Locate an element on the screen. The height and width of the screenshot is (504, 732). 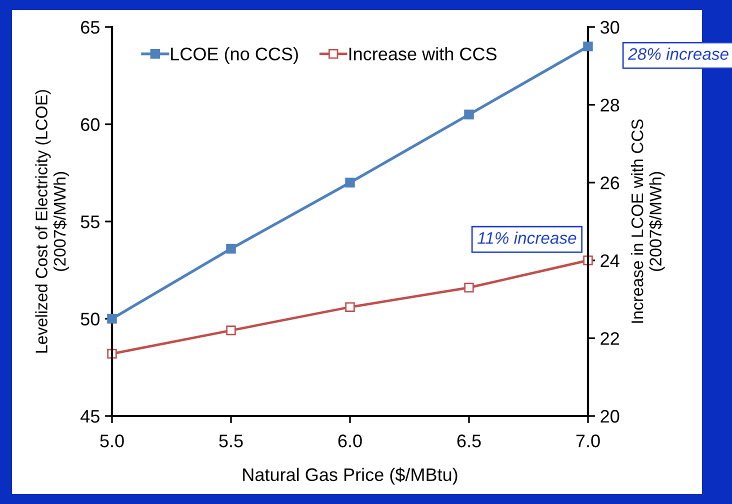
y2-tick-label: 20 is located at coordinates (610, 416).